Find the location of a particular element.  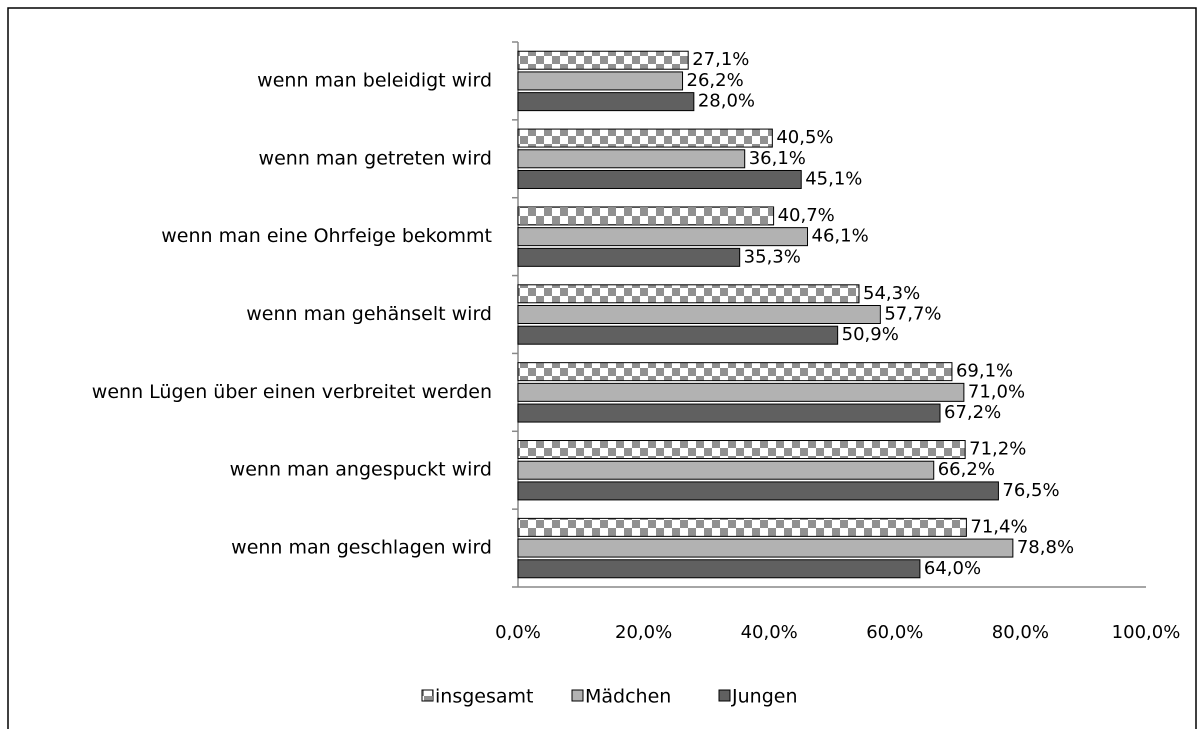

value-label: 40,5% is located at coordinates (804, 137).